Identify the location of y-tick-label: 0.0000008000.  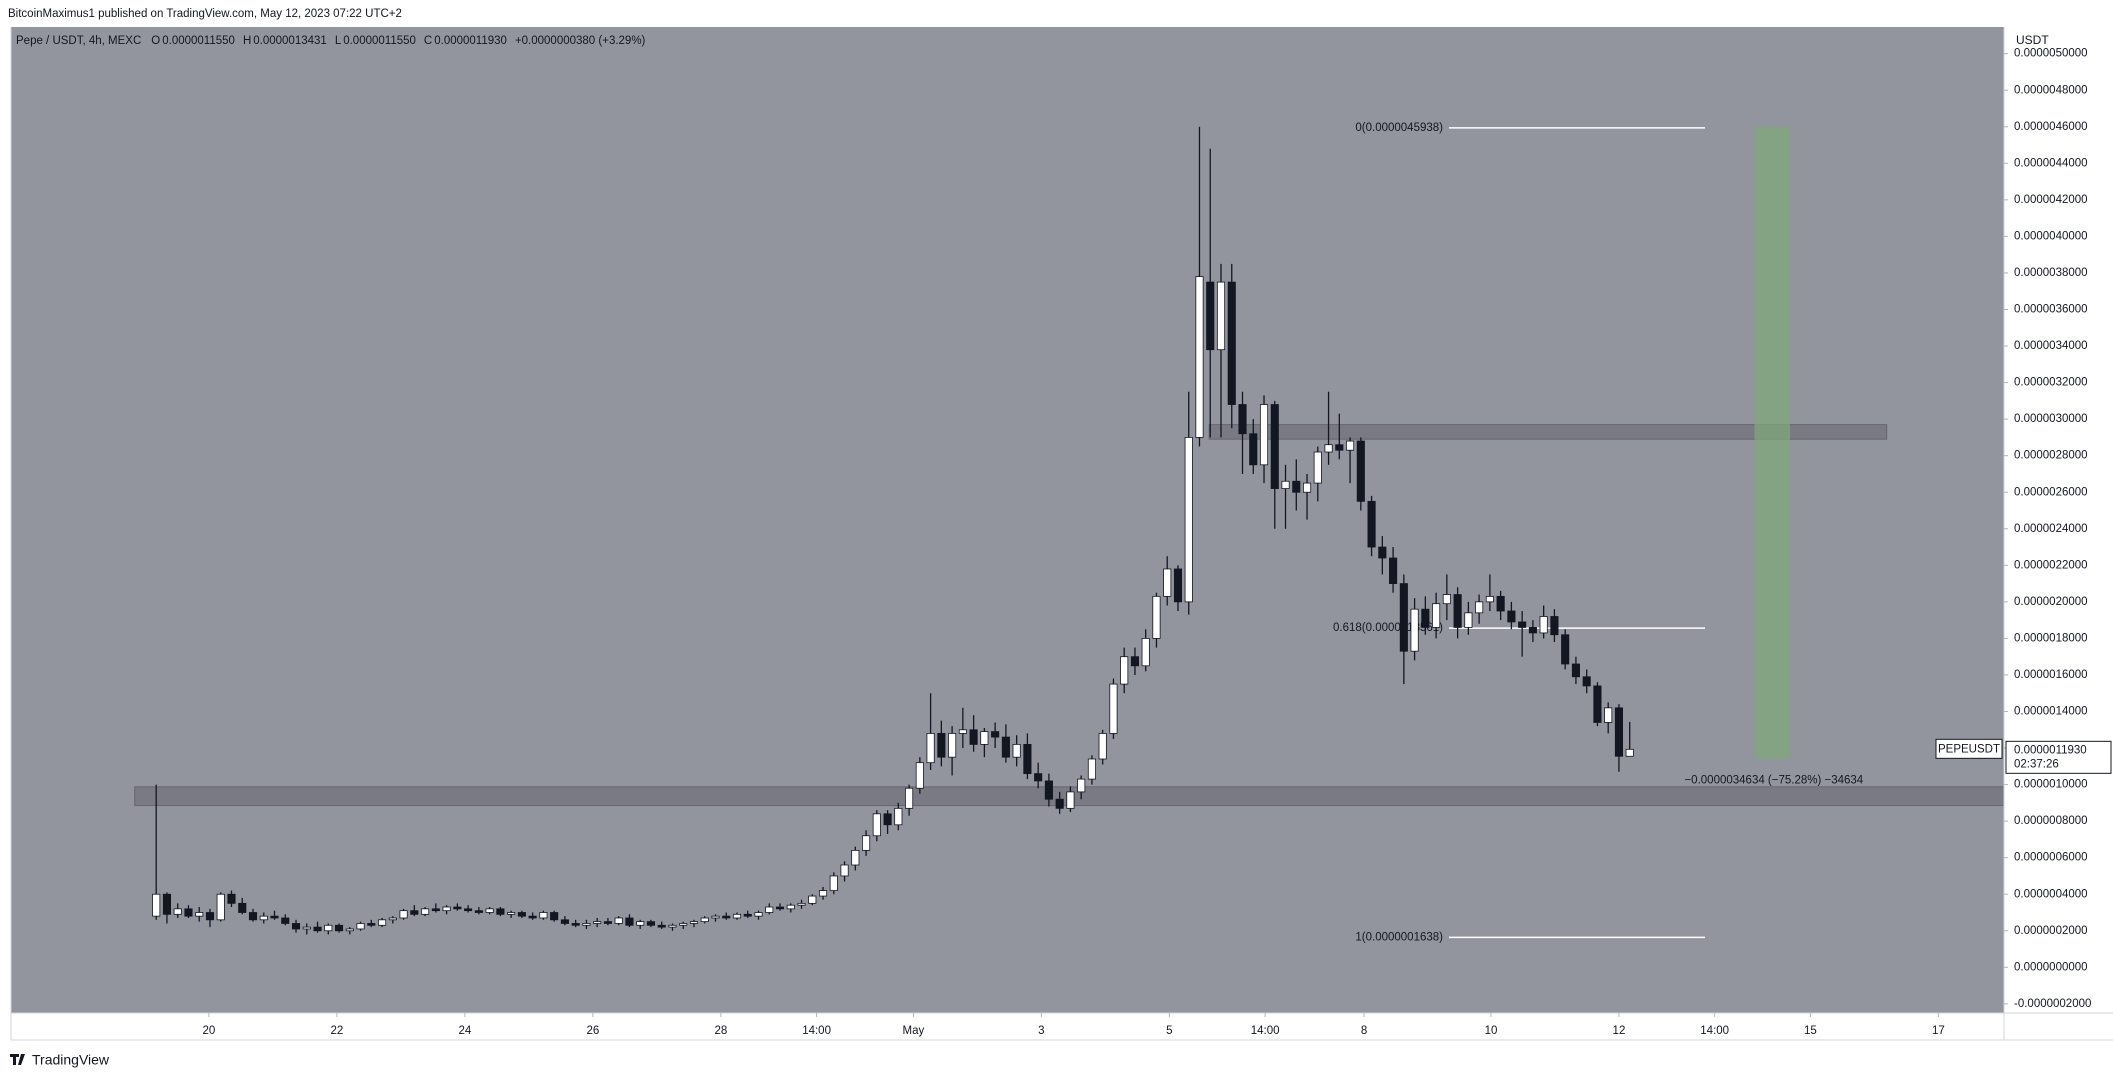
(2051, 821).